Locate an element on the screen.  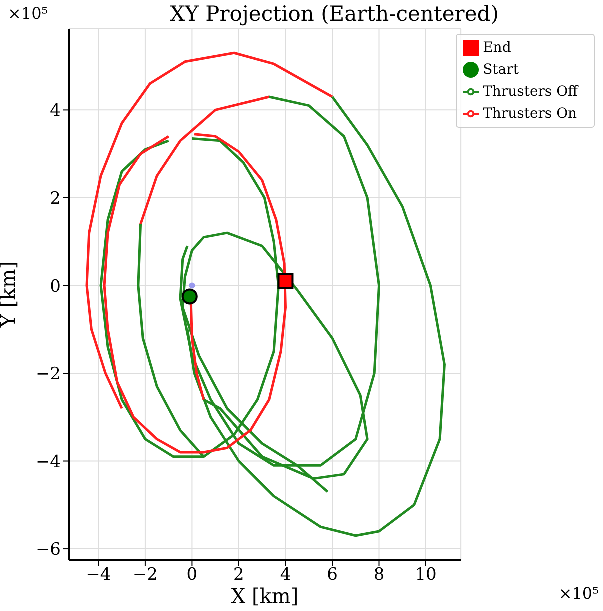
x-tick-label: −4 is located at coordinates (99, 575).